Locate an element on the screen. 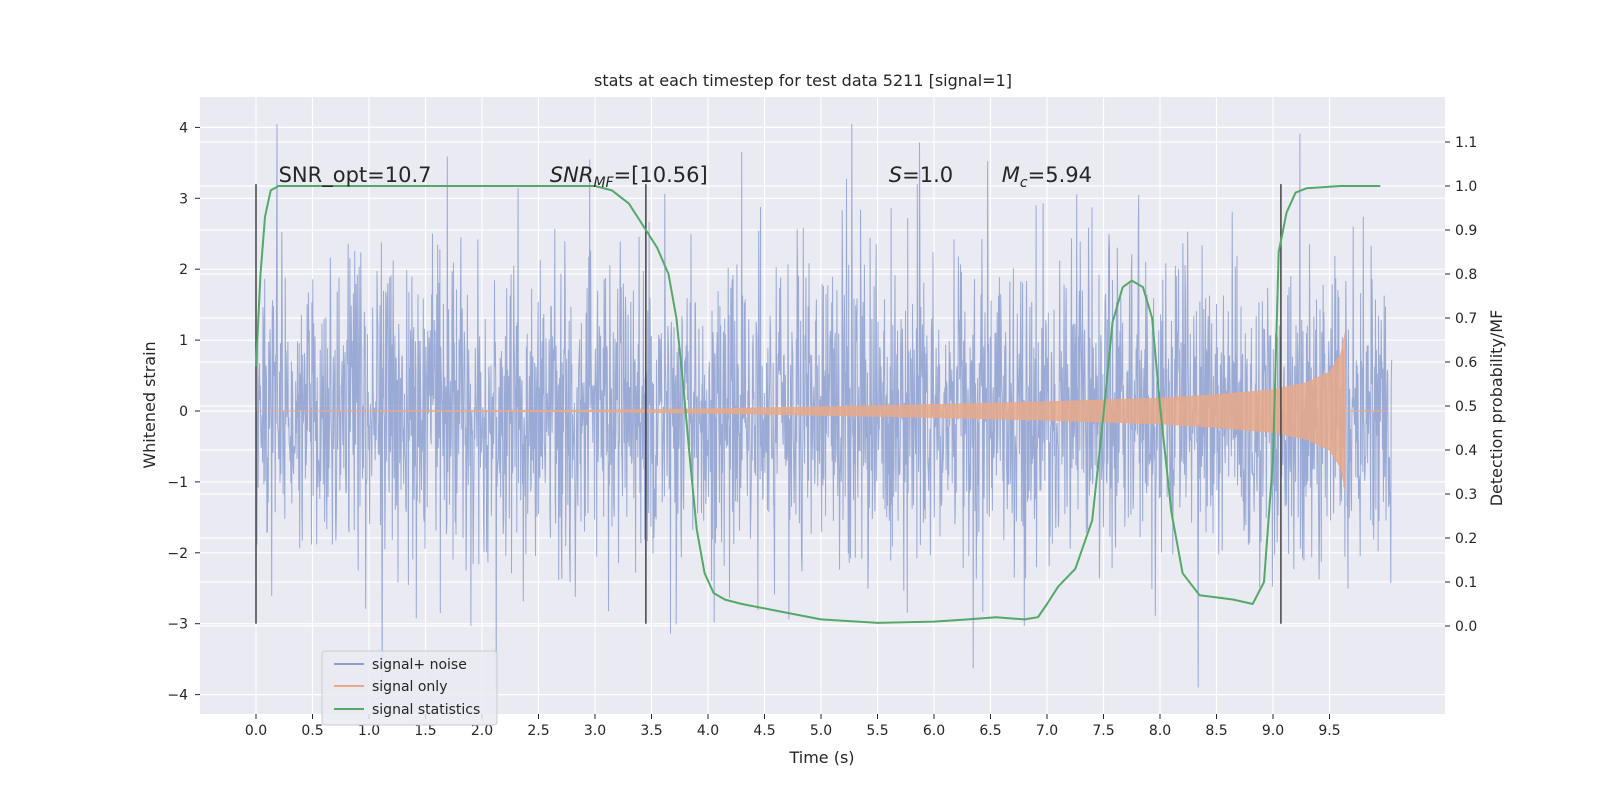 The image size is (1600, 800). x-tick-label: 8.5 is located at coordinates (1216, 731).